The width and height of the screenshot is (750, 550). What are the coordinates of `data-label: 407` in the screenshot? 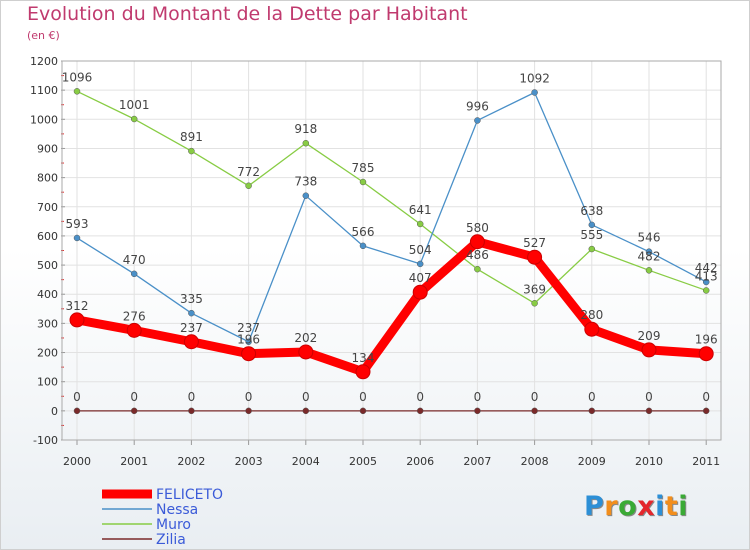 It's located at (420, 278).